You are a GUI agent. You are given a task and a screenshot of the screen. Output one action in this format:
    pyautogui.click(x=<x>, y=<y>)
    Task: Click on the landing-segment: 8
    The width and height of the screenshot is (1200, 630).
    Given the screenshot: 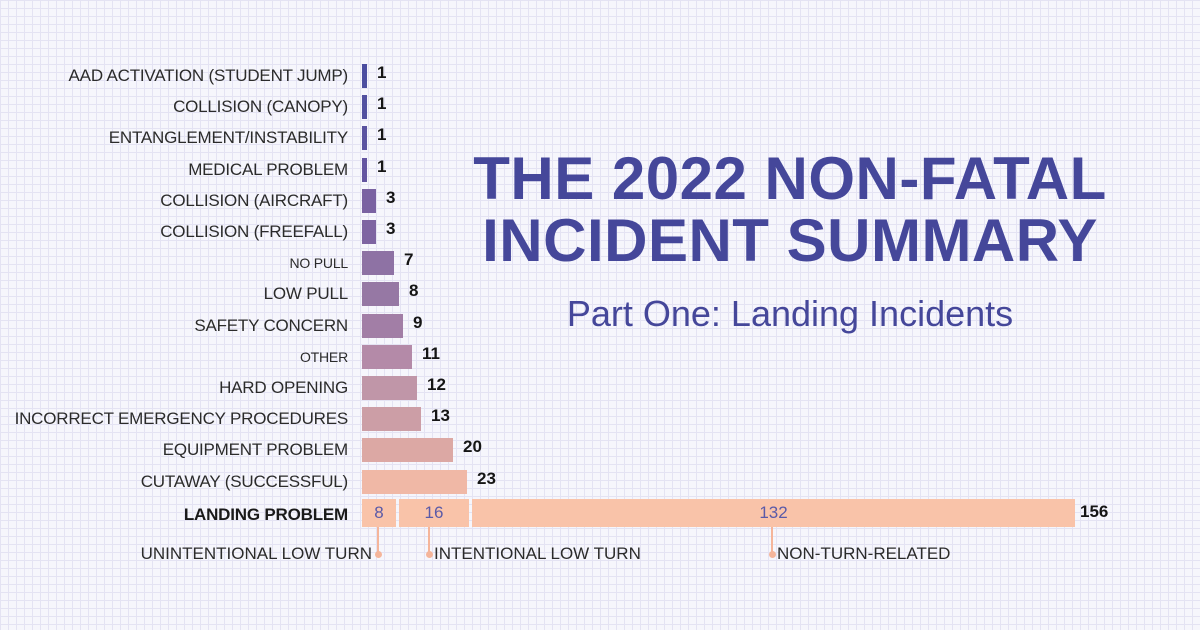 What is the action you would take?
    pyautogui.click(x=379, y=513)
    